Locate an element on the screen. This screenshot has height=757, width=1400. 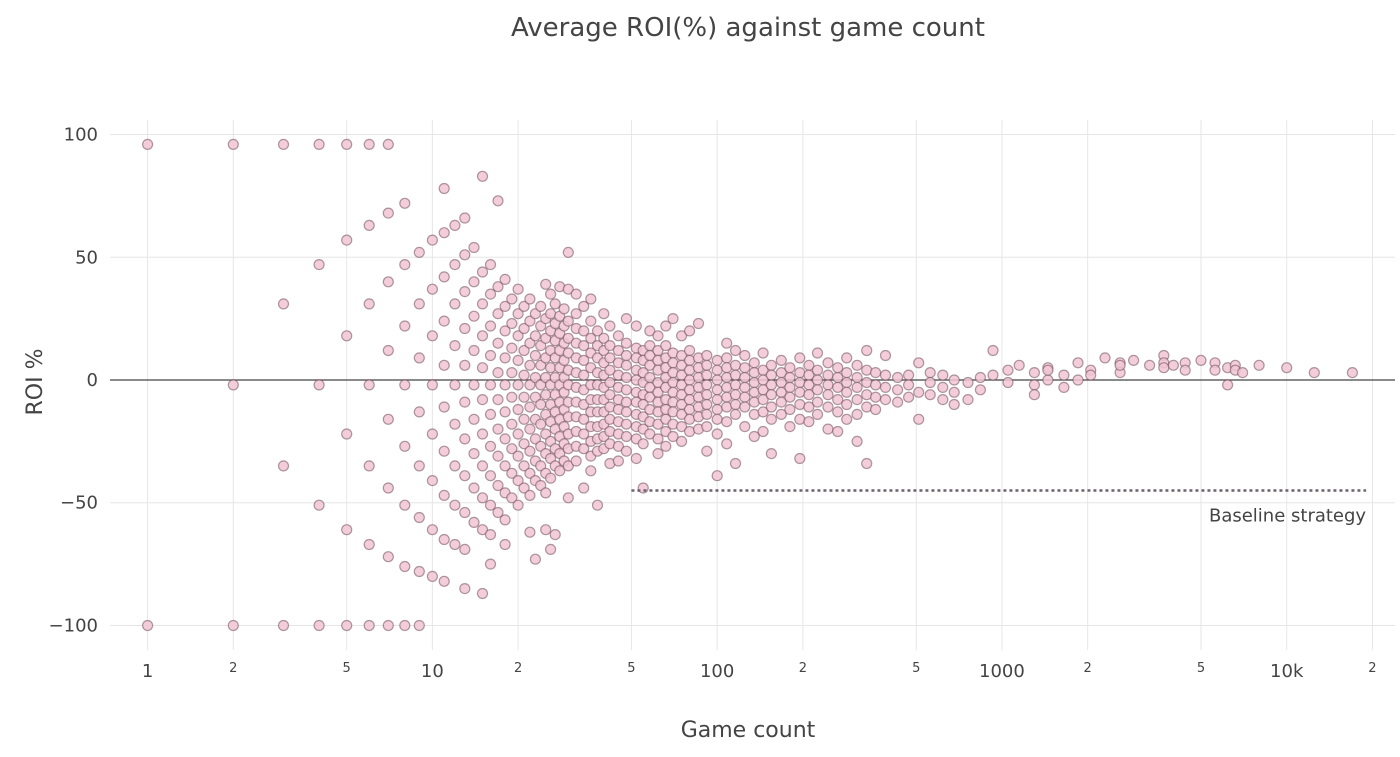
y-tick-label: −50 is located at coordinates (79, 503).